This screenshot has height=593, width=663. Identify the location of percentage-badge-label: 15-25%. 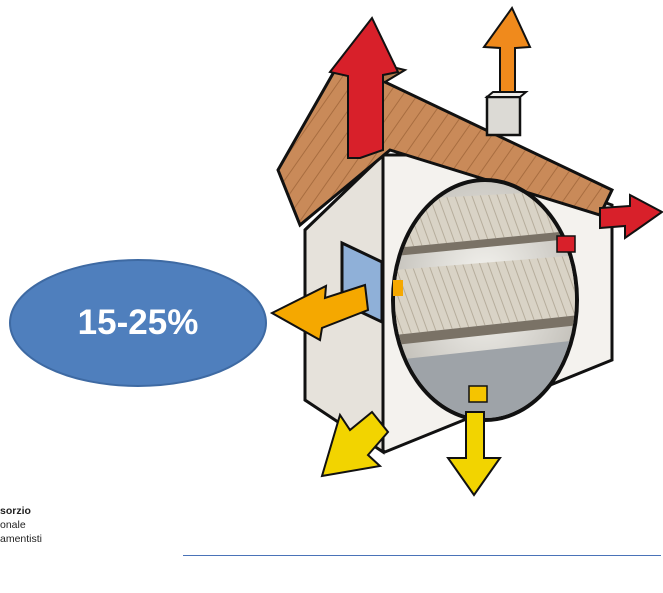
(138, 322).